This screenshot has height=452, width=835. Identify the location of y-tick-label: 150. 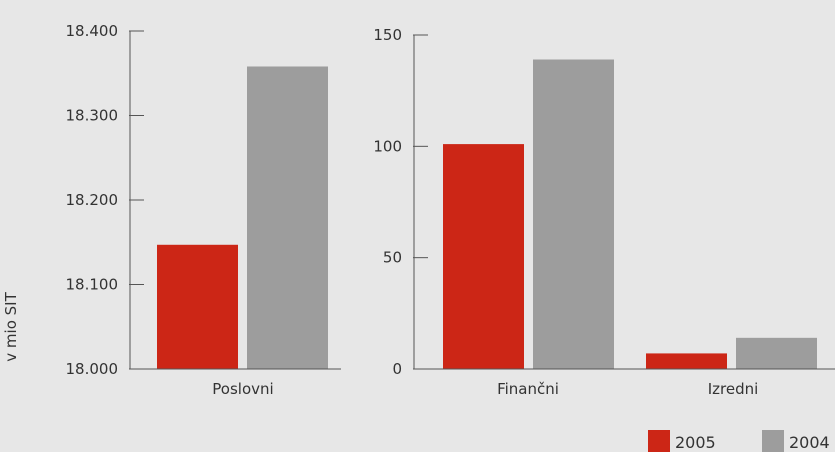
(387, 35).